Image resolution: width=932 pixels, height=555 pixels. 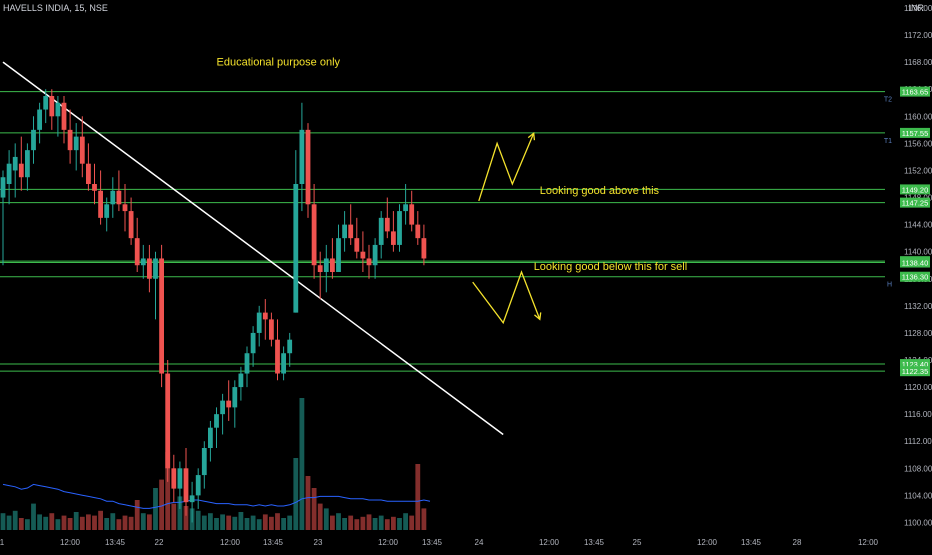 I want to click on price-tick-label: 1144.00, so click(x=918, y=225).